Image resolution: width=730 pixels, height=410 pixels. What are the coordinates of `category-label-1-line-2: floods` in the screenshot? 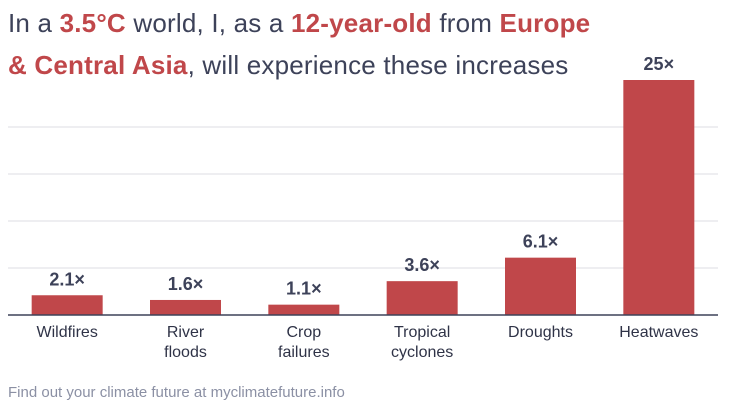 It's located at (185, 352).